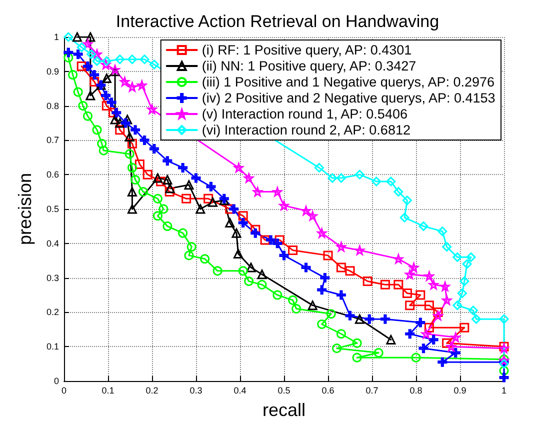 The image size is (555, 432). Describe the element at coordinates (52, 105) in the screenshot. I see `y-tick-label: 0.8` at that location.